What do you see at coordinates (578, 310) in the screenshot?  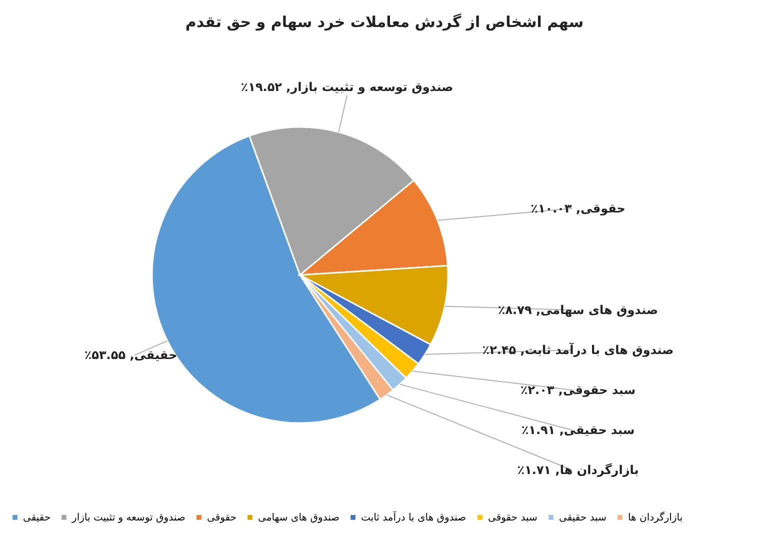 I see `data-label: صندوق های سهامی, ۸.۷۹٪` at bounding box center [578, 310].